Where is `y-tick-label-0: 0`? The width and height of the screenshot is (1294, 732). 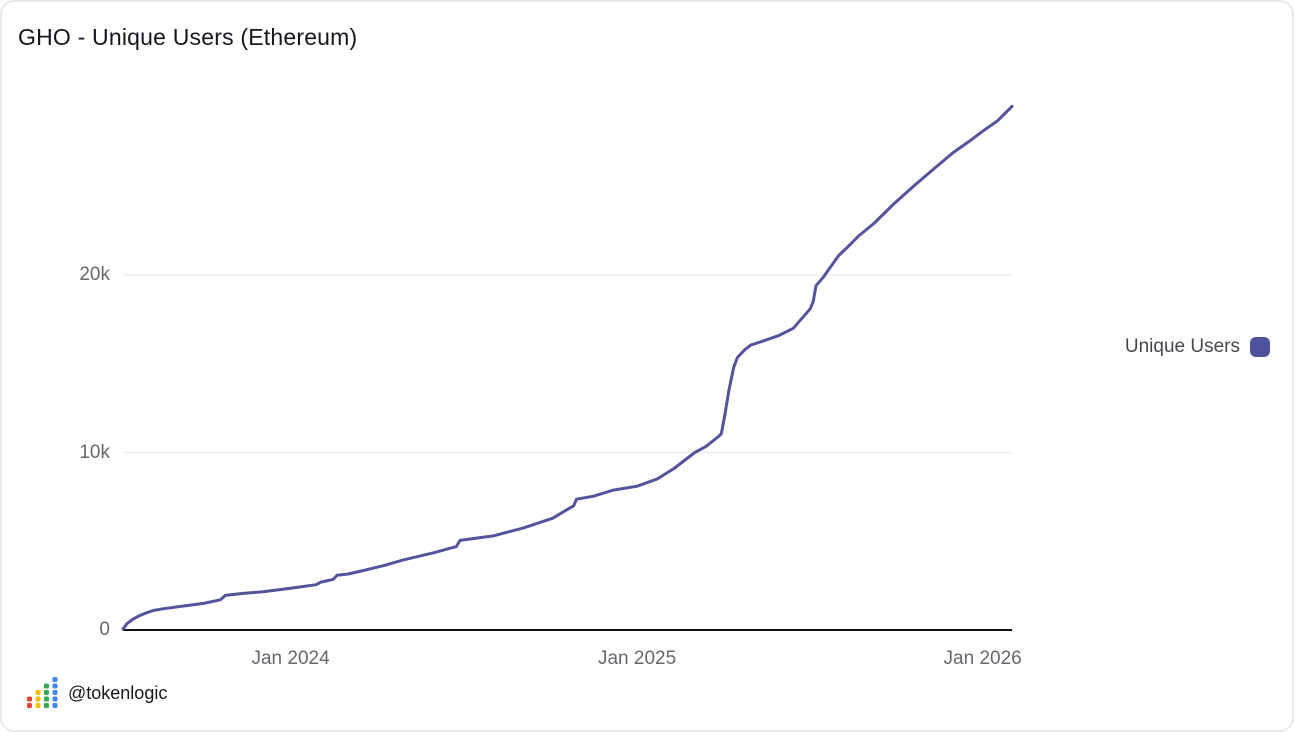 y-tick-label-0: 0 is located at coordinates (104, 629).